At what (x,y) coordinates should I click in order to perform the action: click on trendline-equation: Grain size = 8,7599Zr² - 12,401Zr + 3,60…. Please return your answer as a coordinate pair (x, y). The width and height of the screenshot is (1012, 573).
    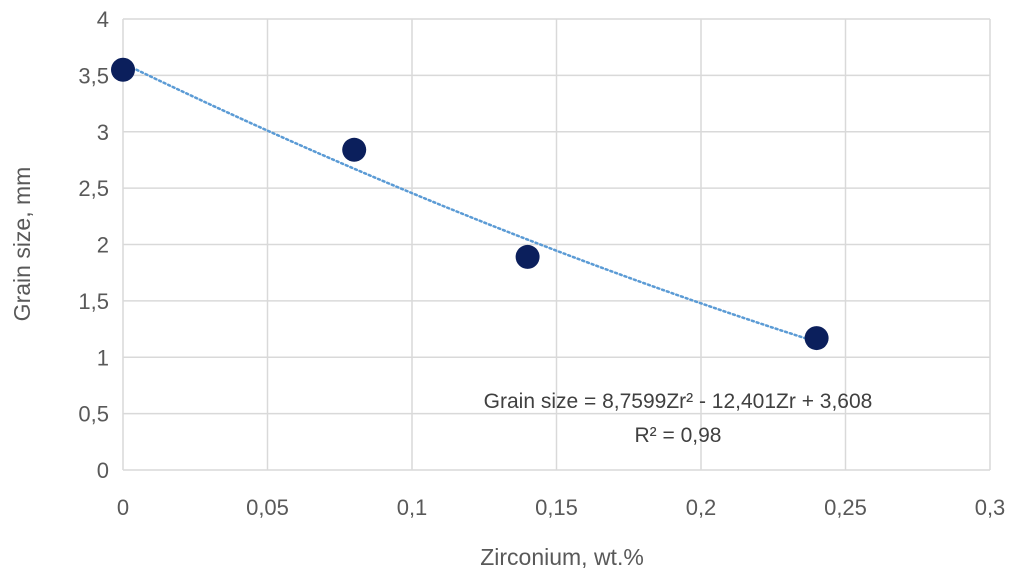
    Looking at the image, I should click on (678, 401).